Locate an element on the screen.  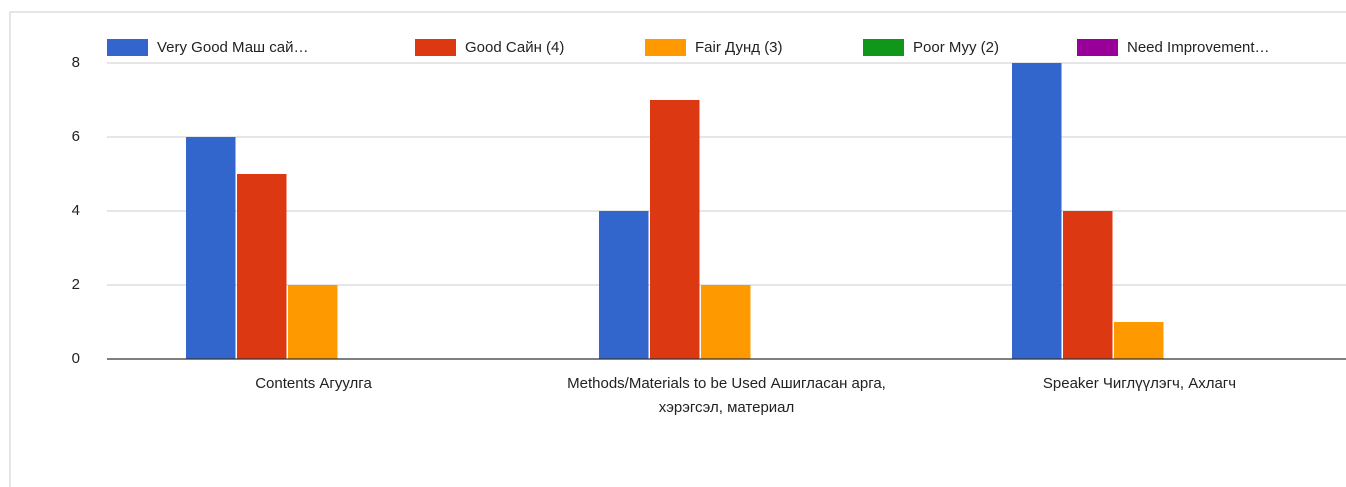
legend-label: Fair Дунд (3) is located at coordinates (739, 47).